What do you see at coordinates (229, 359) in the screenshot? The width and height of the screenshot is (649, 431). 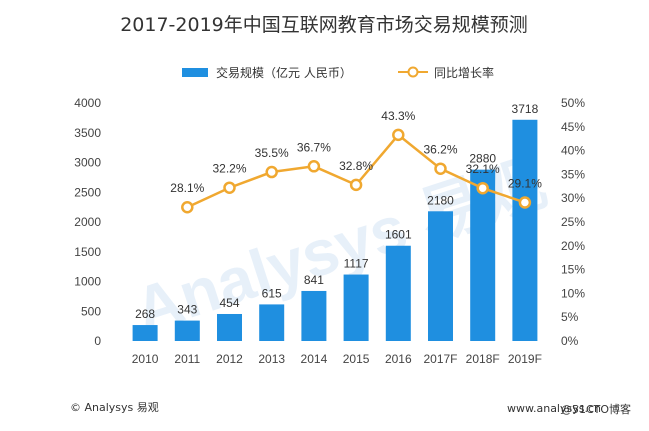 I see `x-tick-label: 2012` at bounding box center [229, 359].